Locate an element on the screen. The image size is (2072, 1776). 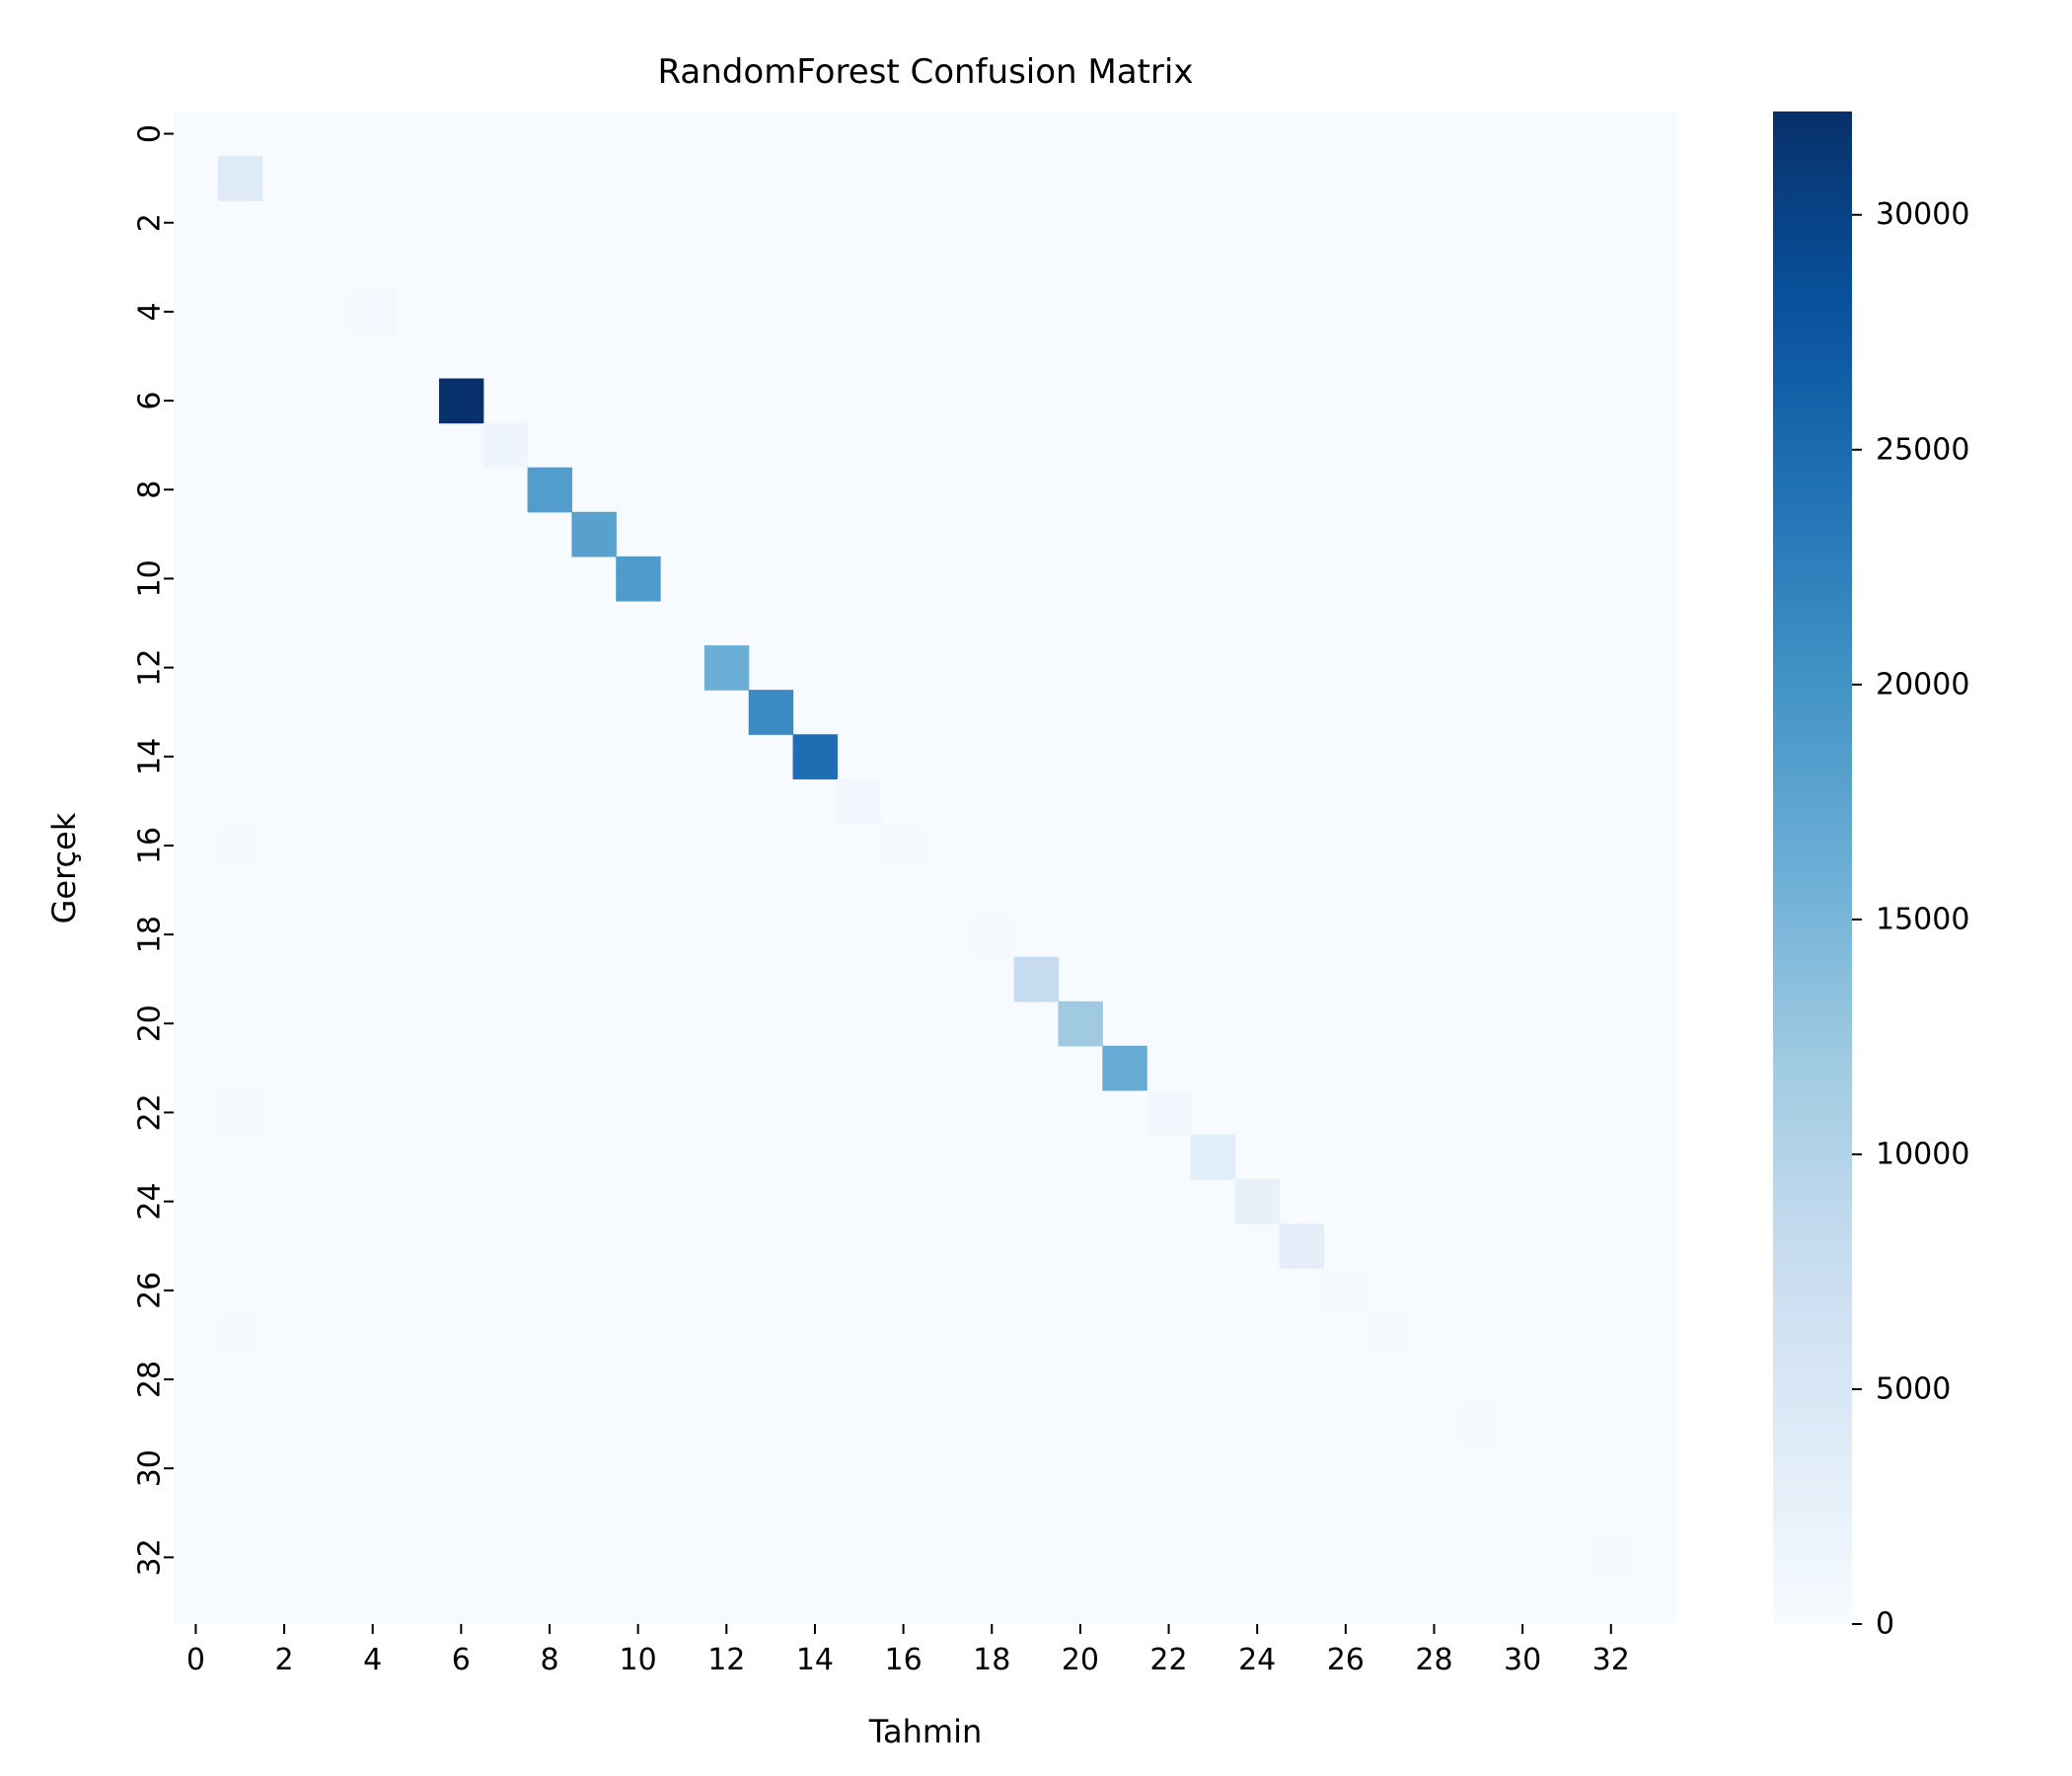
x-tick-label: 18 is located at coordinates (992, 1660).